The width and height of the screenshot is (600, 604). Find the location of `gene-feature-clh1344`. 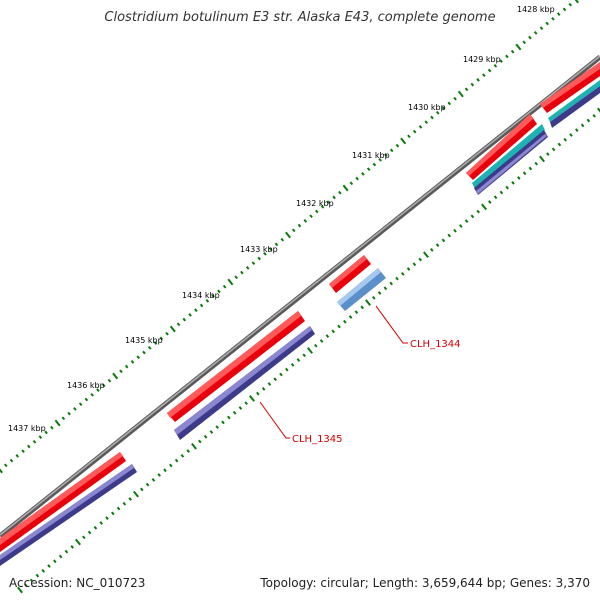

gene-feature-clh1344 is located at coordinates (361, 289).